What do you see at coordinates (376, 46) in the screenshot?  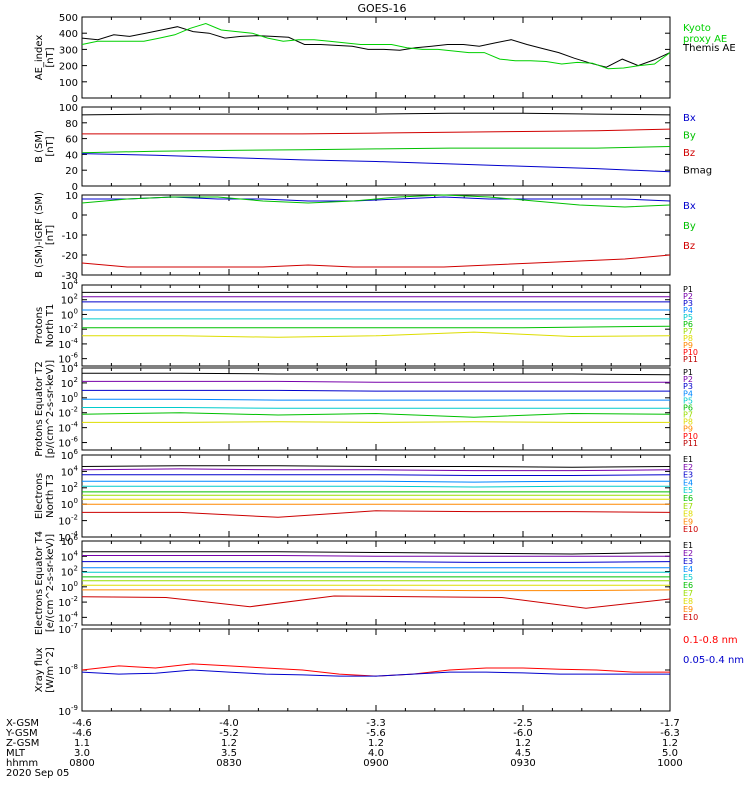 I see `series-kyoto-proxy-ae` at bounding box center [376, 46].